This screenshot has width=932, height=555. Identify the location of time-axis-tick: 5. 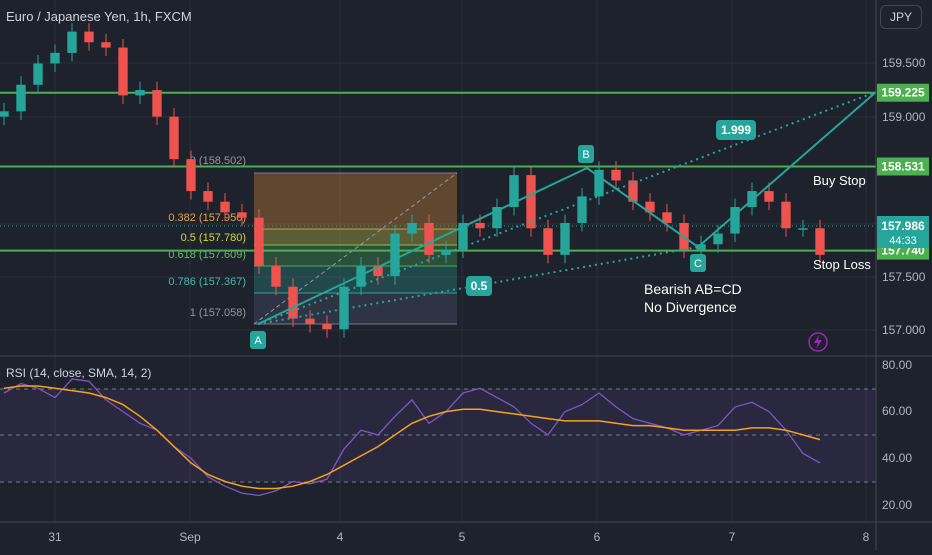
(462, 537).